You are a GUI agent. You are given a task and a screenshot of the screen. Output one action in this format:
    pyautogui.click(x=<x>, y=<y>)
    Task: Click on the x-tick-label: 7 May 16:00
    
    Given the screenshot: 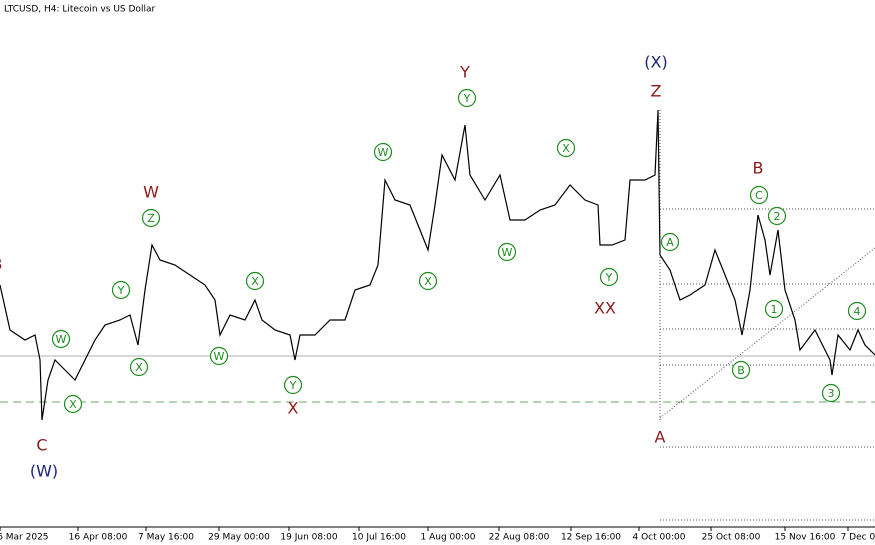 What is the action you would take?
    pyautogui.click(x=166, y=538)
    